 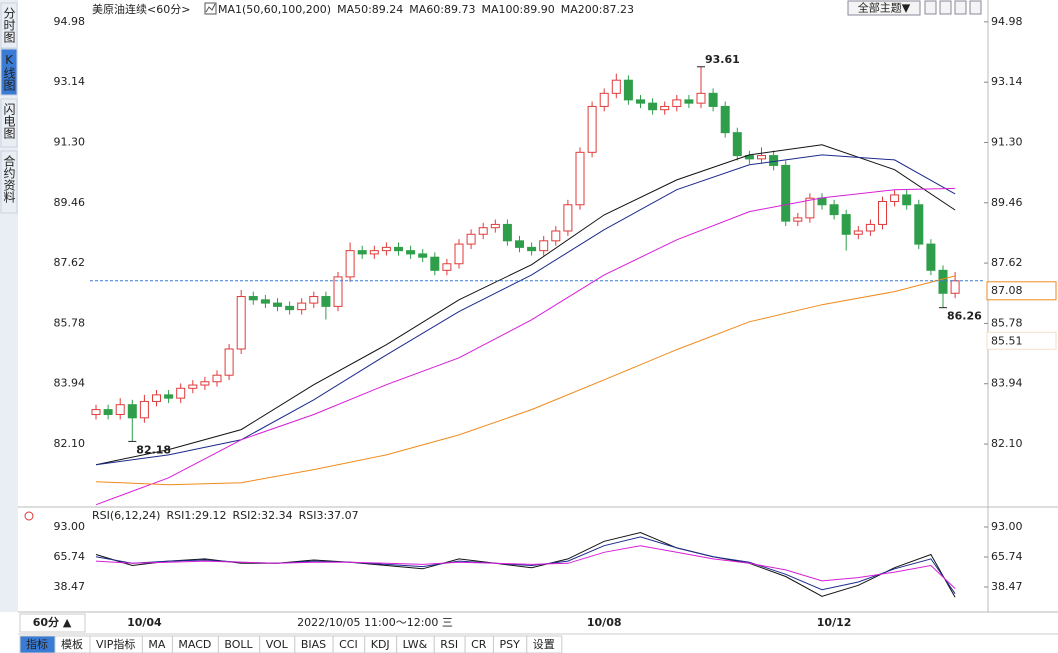 What do you see at coordinates (37, 644) in the screenshot?
I see `toolbar-label: 指标` at bounding box center [37, 644].